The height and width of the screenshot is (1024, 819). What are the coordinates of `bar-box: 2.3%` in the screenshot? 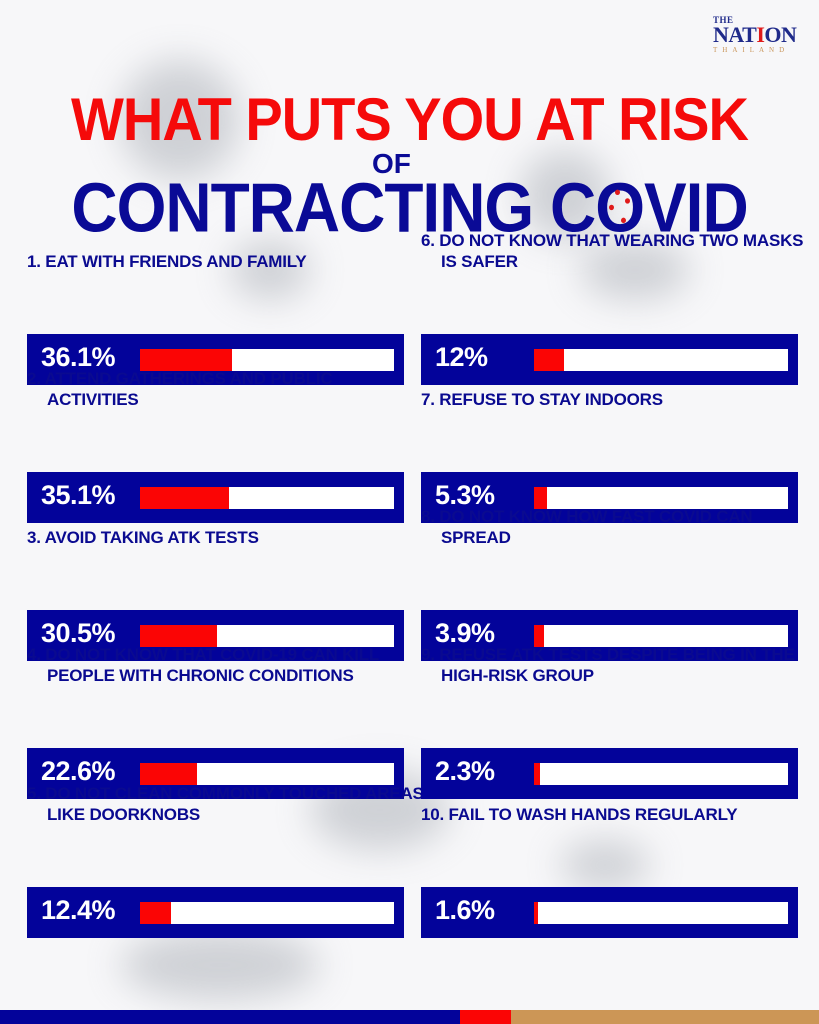 It's located at (609, 773).